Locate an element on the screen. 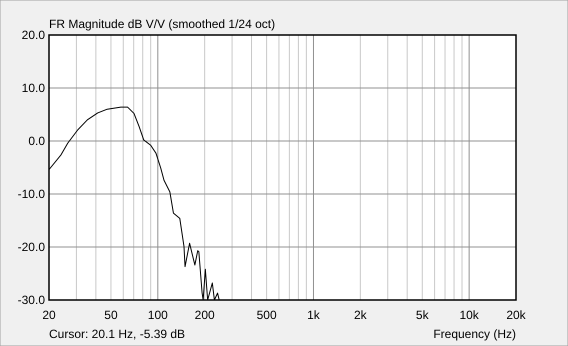  chart-title: FR Magnitude dB V/V (smoothed 1/24 oct) is located at coordinates (162, 24).